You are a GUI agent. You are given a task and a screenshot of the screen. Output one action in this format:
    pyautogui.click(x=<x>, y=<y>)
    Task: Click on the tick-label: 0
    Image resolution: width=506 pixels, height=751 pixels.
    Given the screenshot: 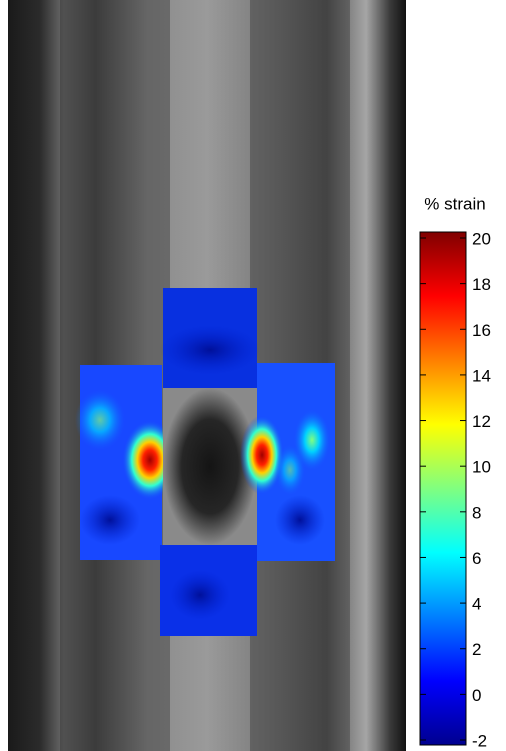 What is the action you would take?
    pyautogui.click(x=476, y=695)
    